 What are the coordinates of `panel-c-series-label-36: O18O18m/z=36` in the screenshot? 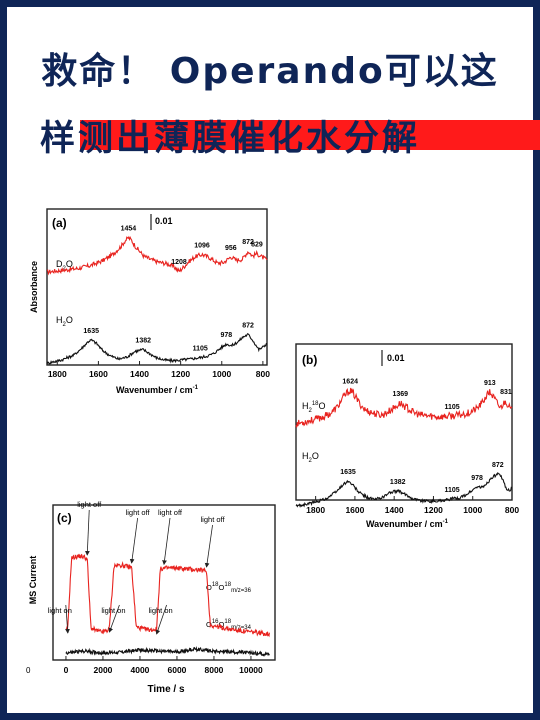 It's located at (229, 588).